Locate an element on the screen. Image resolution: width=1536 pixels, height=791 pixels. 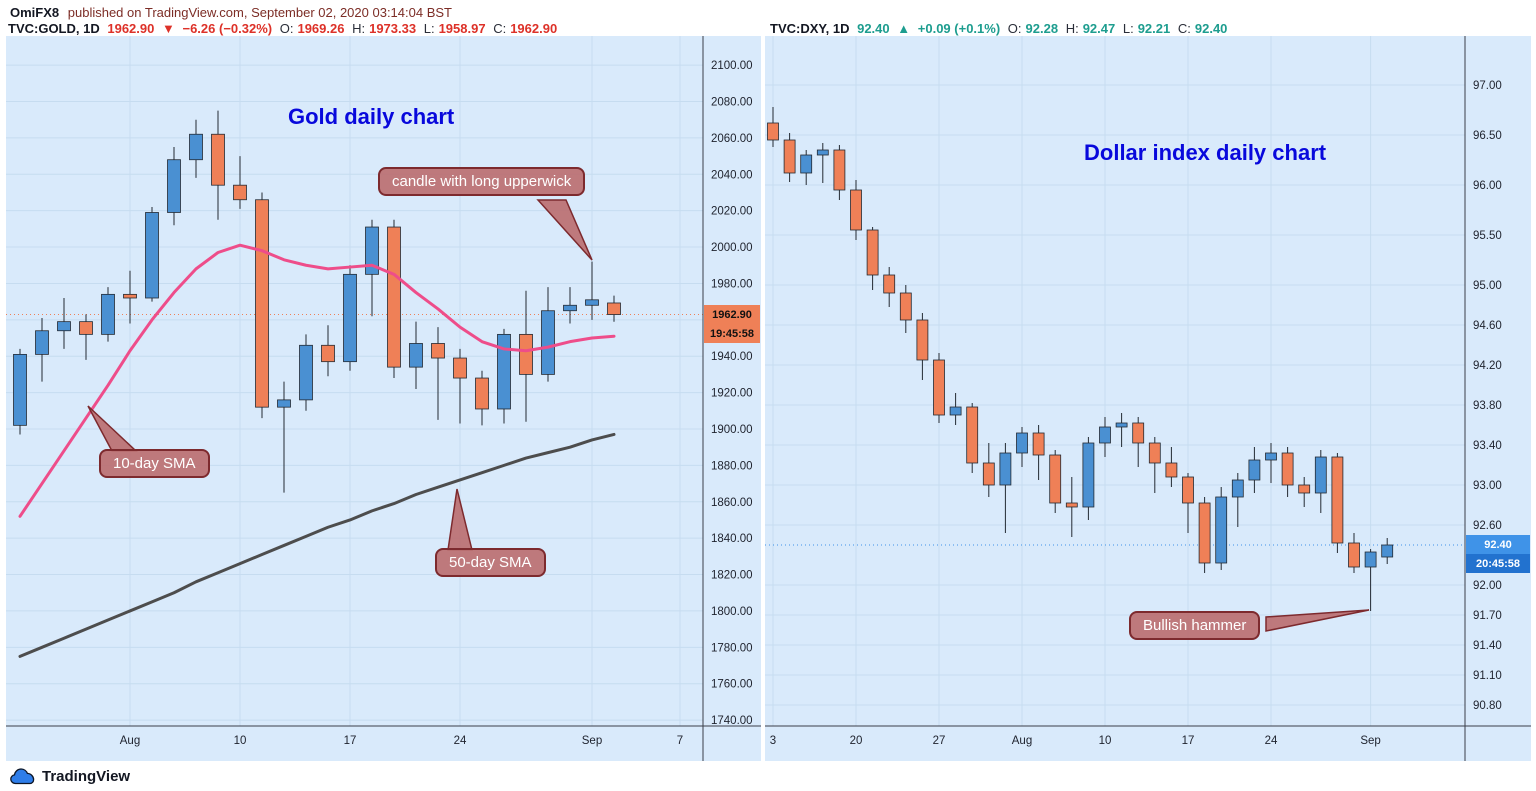
footer: TradingView is located at coordinates (768, 776).